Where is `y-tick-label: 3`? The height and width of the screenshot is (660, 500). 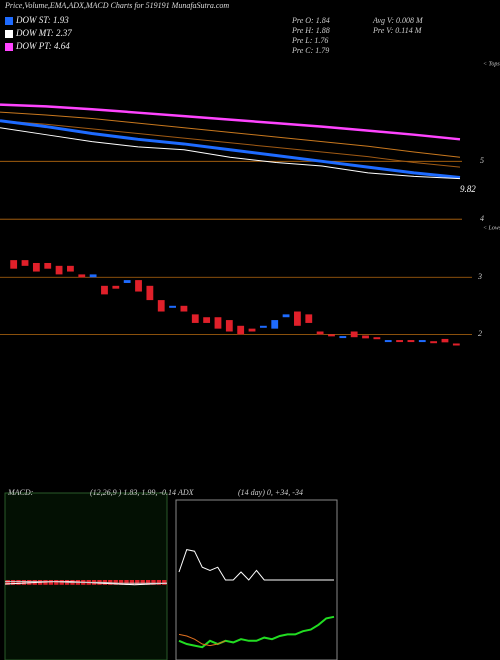
y-tick-label: 3 is located at coordinates (479, 276).